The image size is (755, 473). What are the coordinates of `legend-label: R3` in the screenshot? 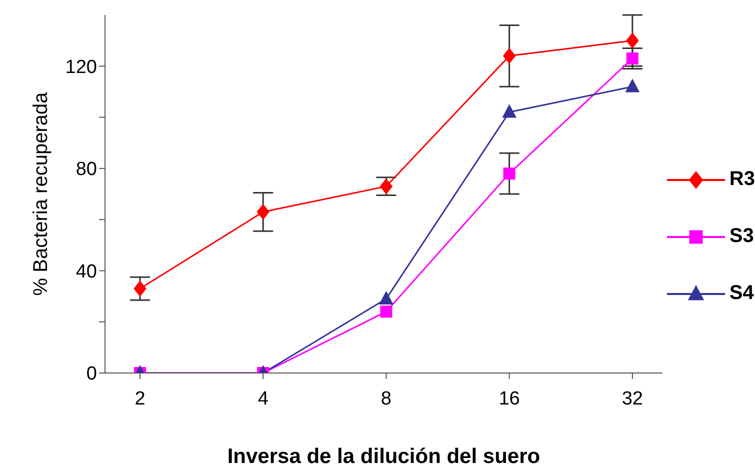 It's located at (742, 179).